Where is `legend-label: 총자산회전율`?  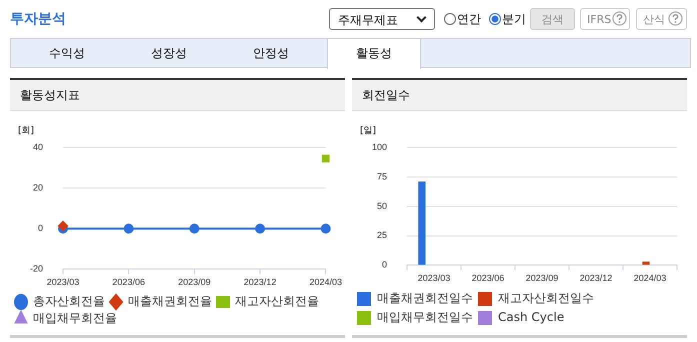
legend-label: 총자산회전율 is located at coordinates (69, 301).